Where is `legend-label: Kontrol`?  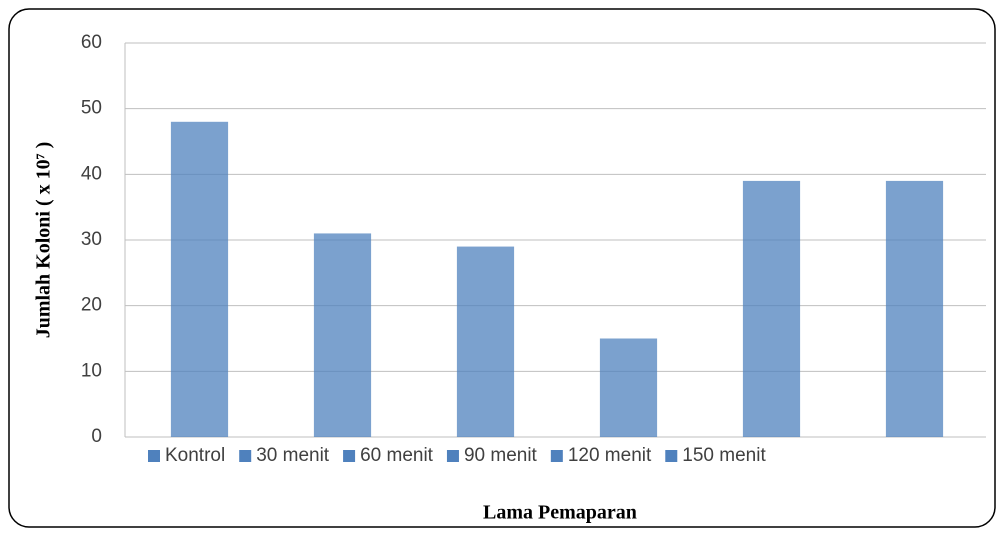
legend-label: Kontrol is located at coordinates (195, 455).